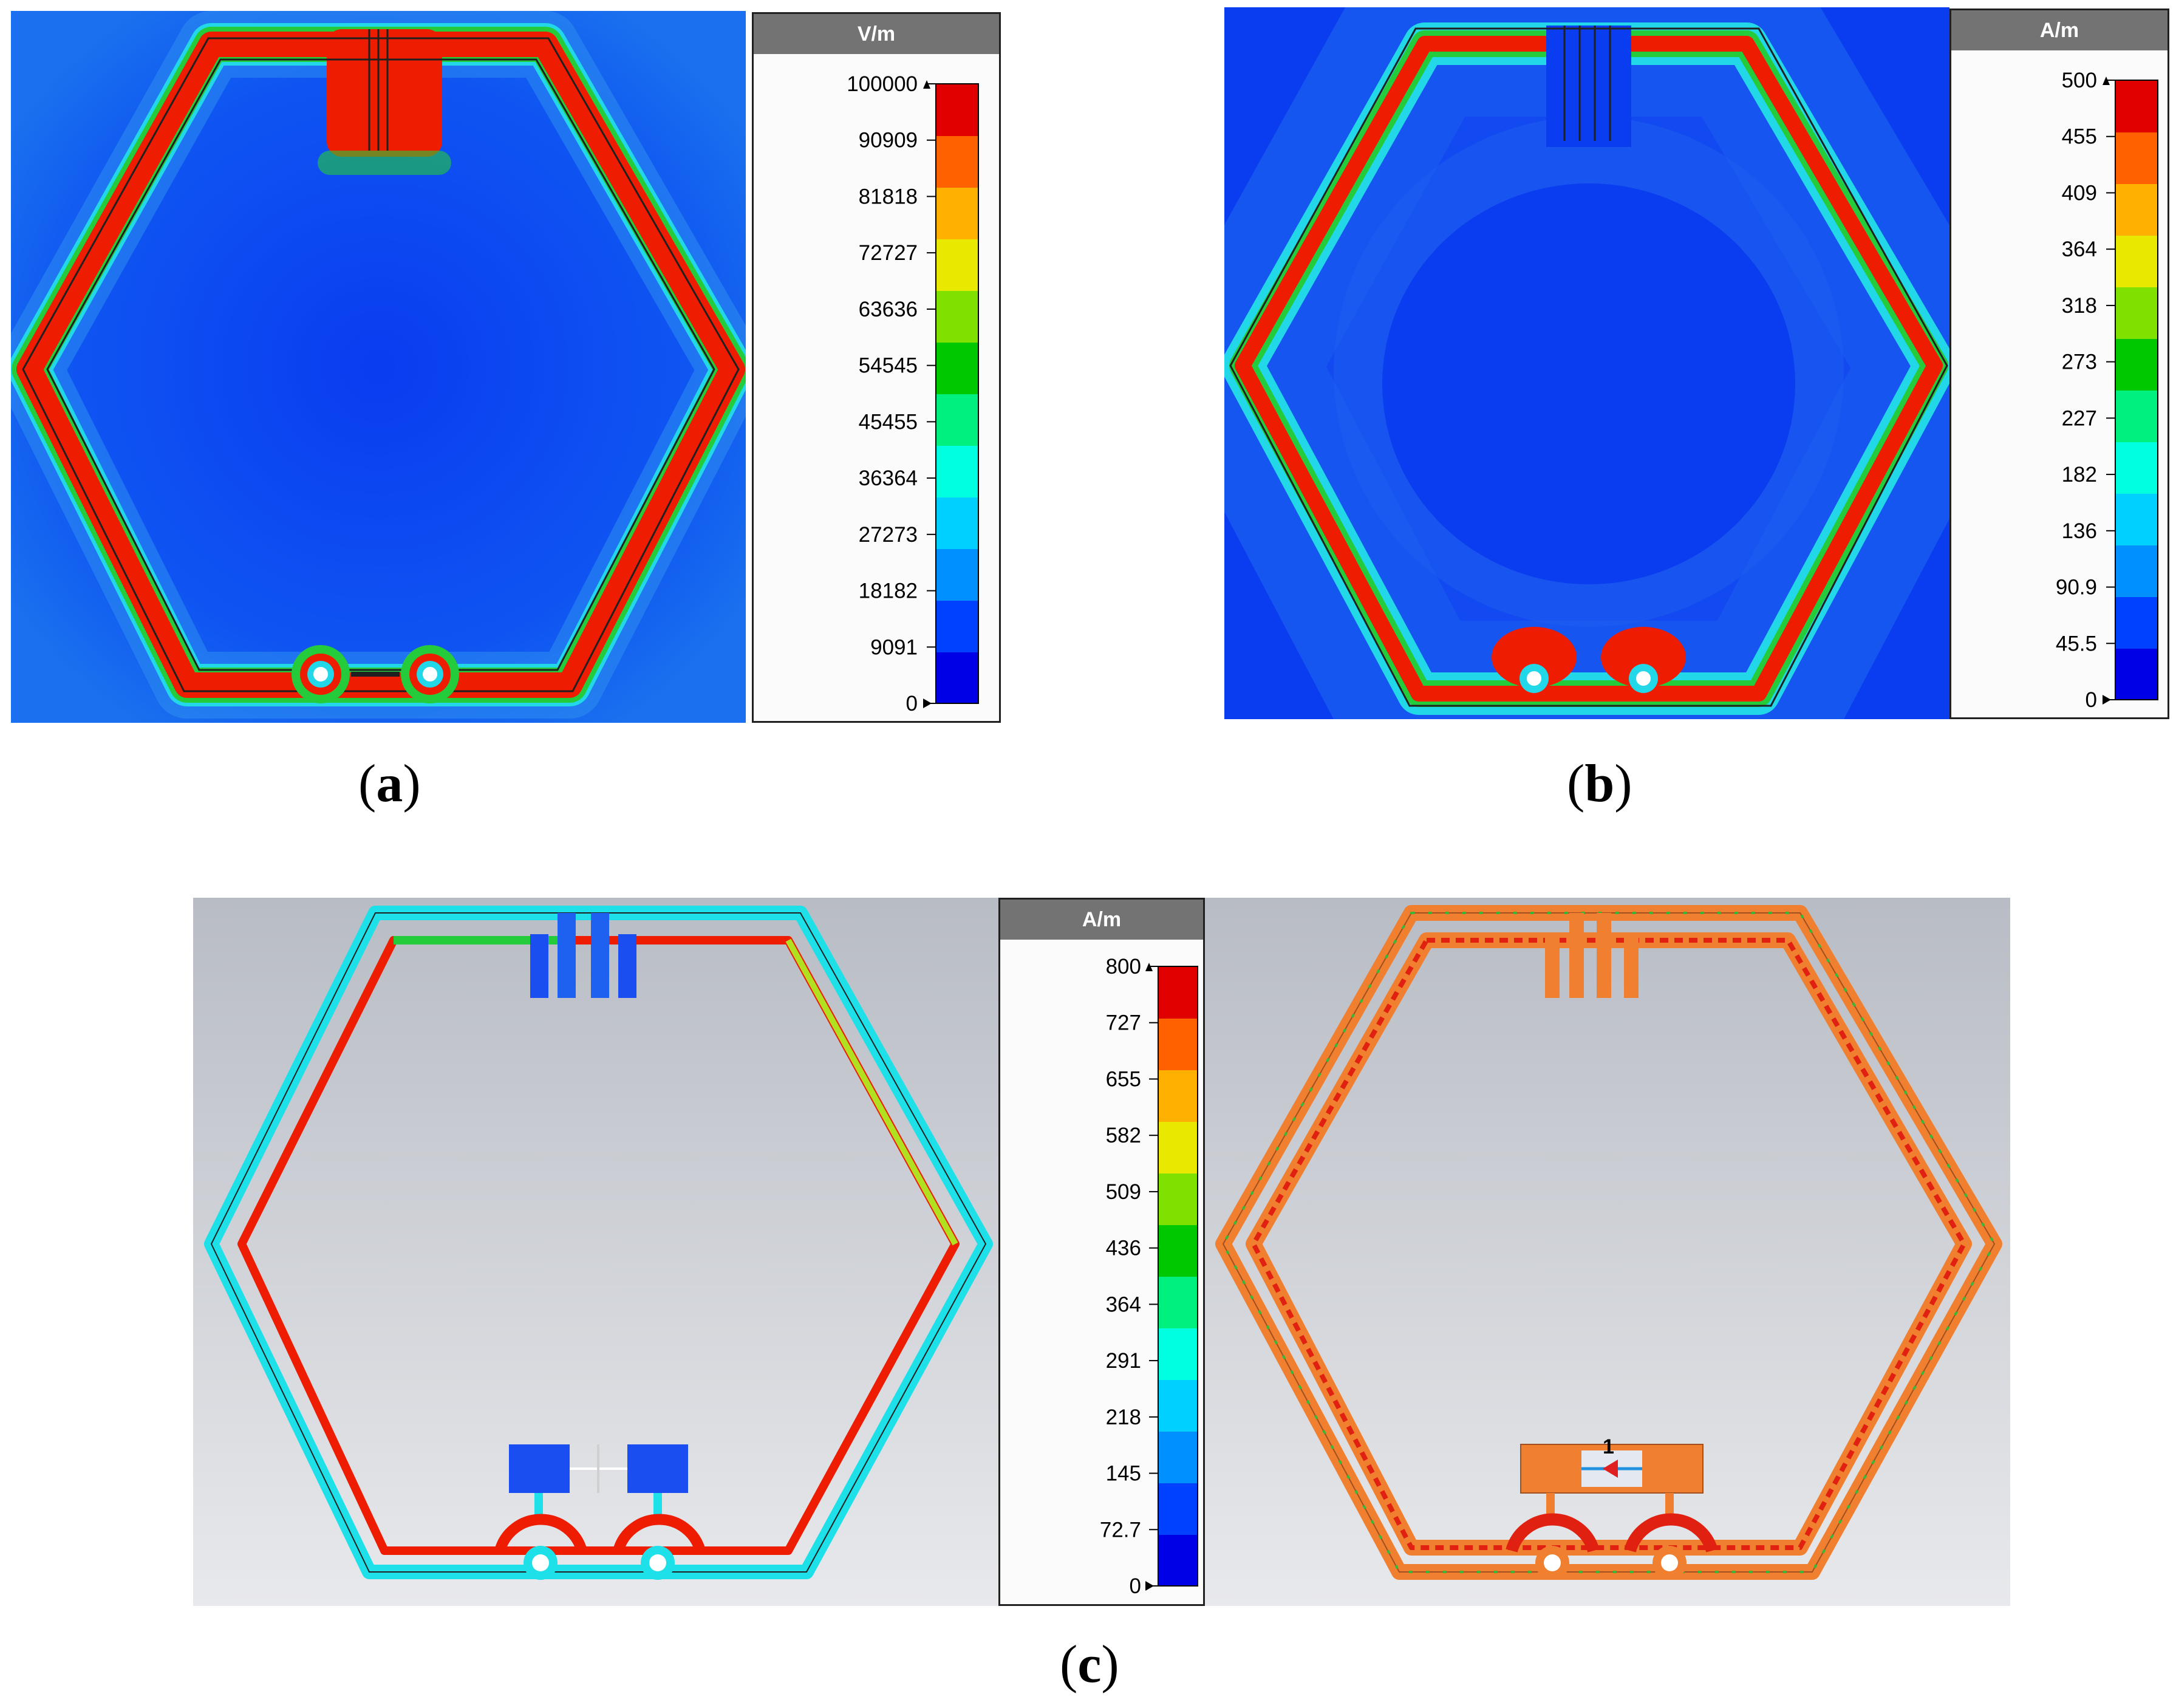  What do you see at coordinates (1123, 1474) in the screenshot?
I see `colorbar-tick-label: 145` at bounding box center [1123, 1474].